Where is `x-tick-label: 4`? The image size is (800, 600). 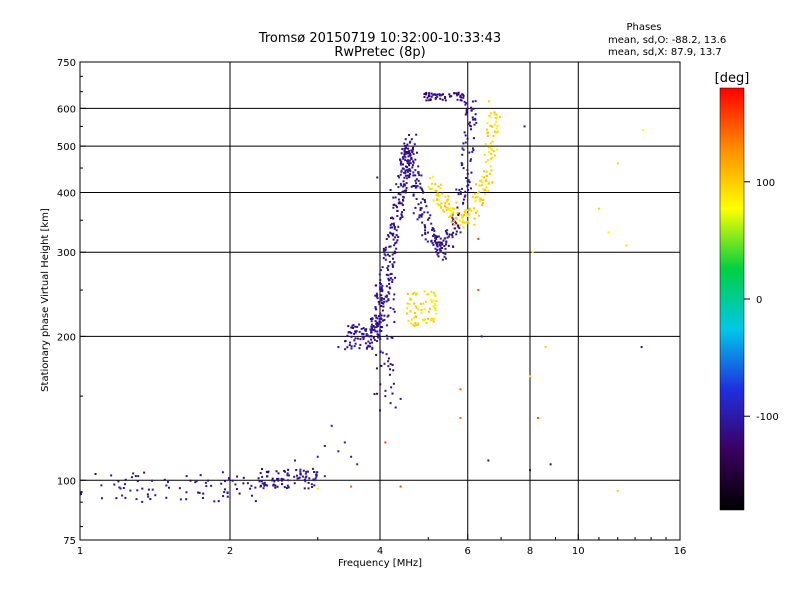 x-tick-label: 4 is located at coordinates (380, 551).